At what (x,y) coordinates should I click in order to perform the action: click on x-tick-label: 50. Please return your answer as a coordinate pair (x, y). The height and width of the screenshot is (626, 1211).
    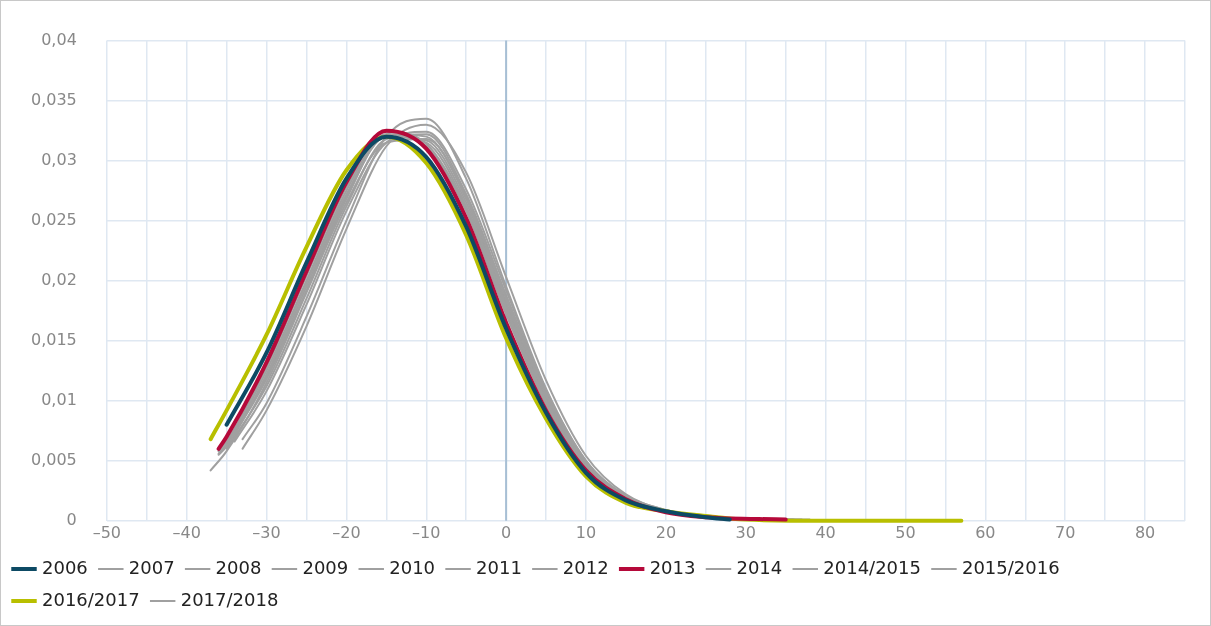
    Looking at the image, I should click on (905, 532).